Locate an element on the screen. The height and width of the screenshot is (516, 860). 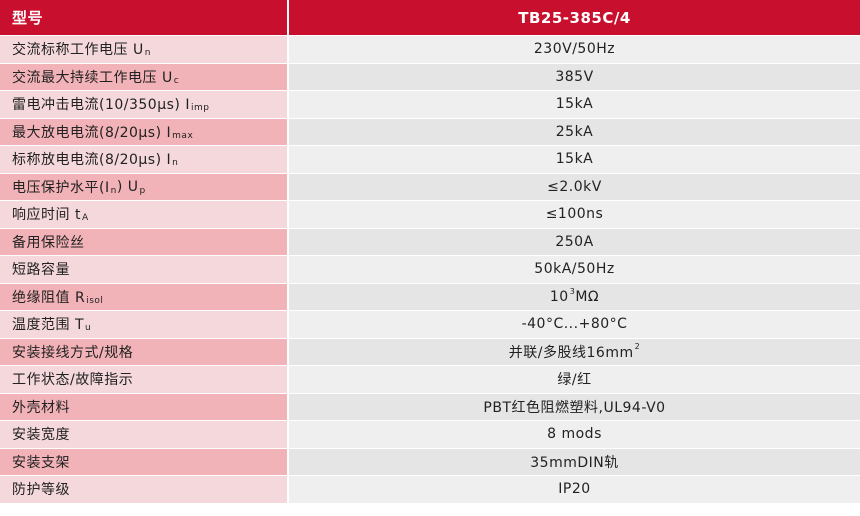
spec-value: 50kA/50Hz is located at coordinates (573, 269).